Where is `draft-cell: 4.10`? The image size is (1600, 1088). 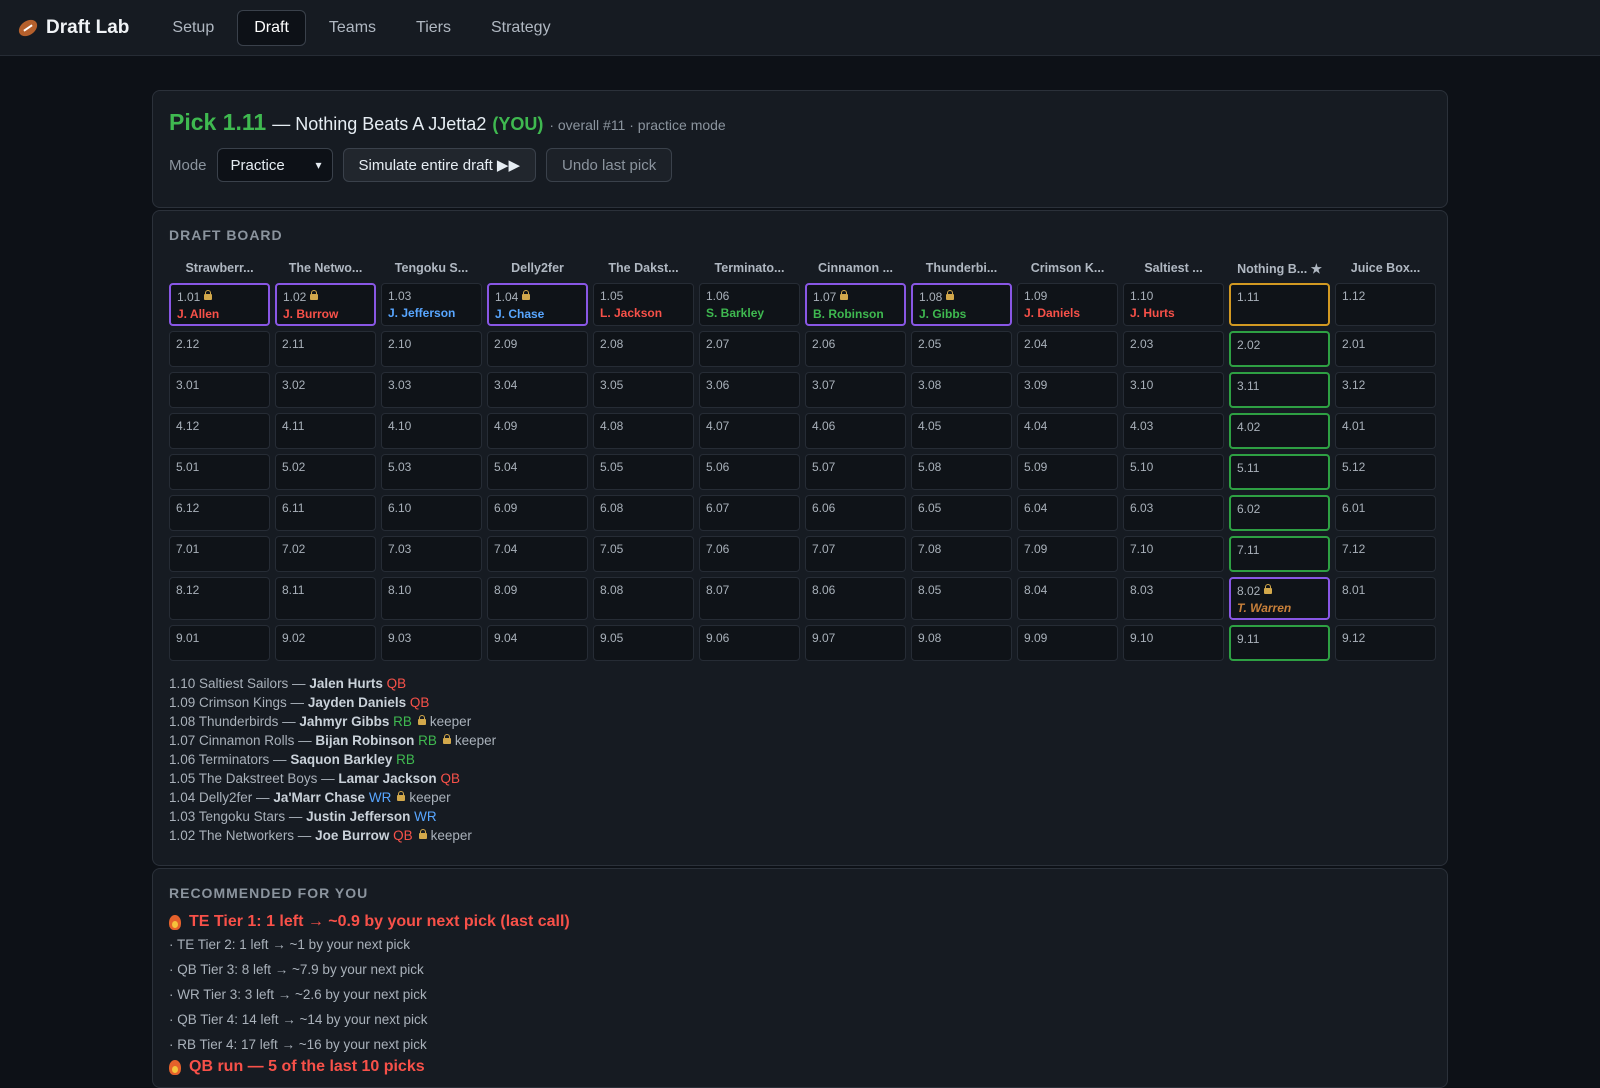
draft-cell: 4.10 is located at coordinates (431, 431).